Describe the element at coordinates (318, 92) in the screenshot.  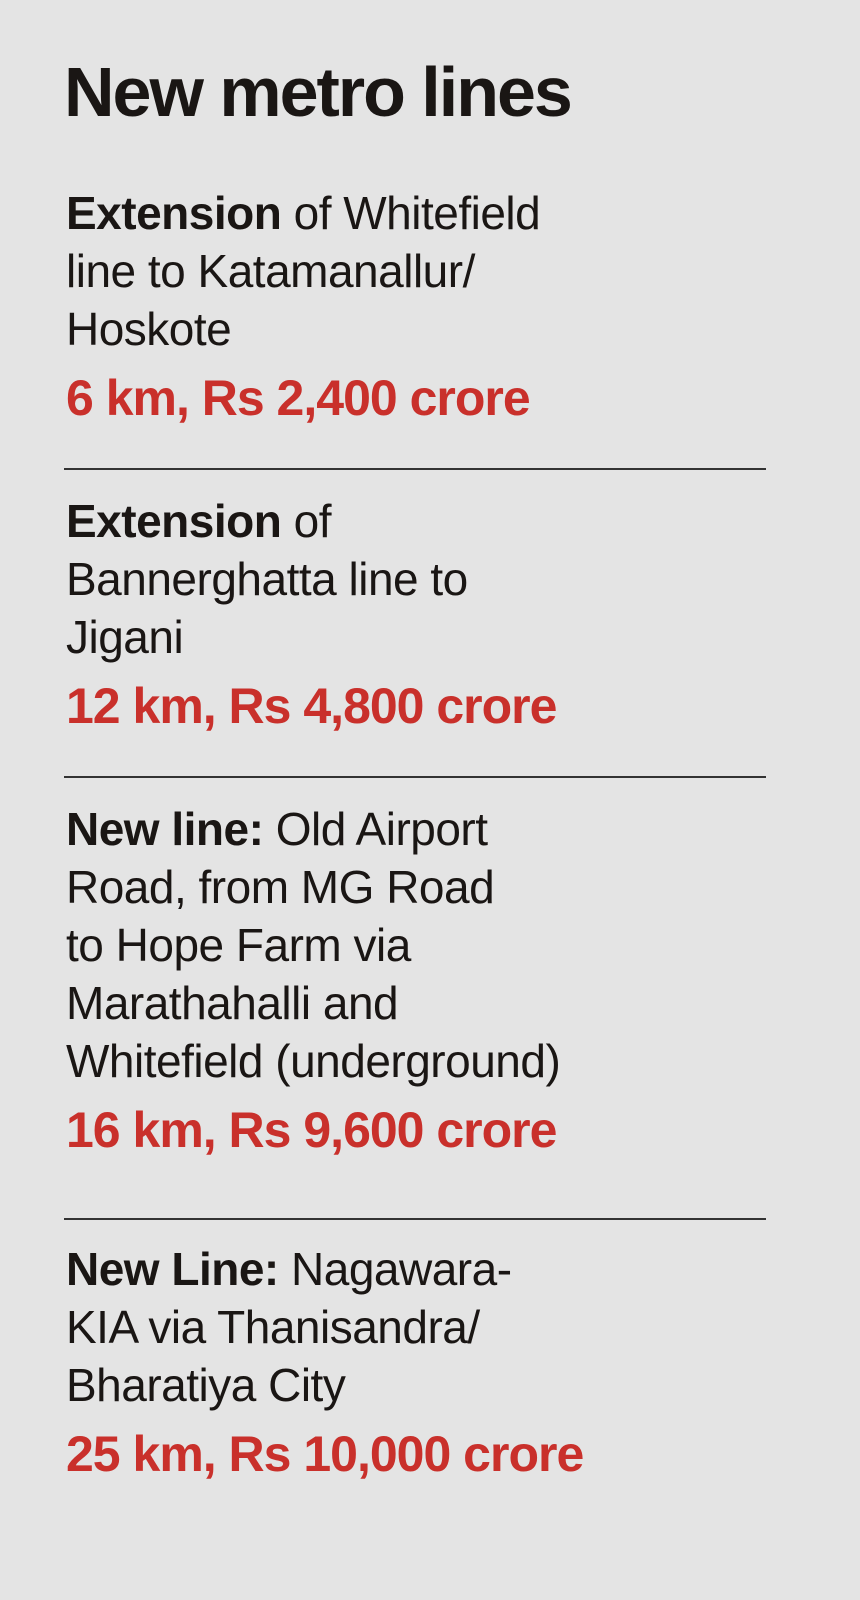
I see `page-title: New metro lines` at that location.